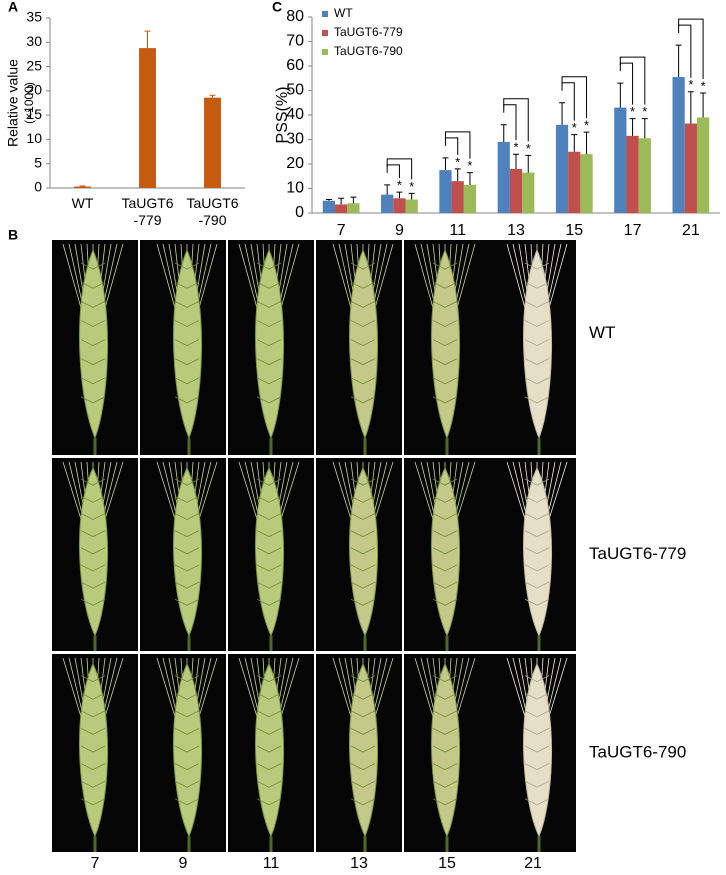 This screenshot has width=726, height=875. What do you see at coordinates (13, 103) in the screenshot?
I see `y-axis-label: Relative value` at bounding box center [13, 103].